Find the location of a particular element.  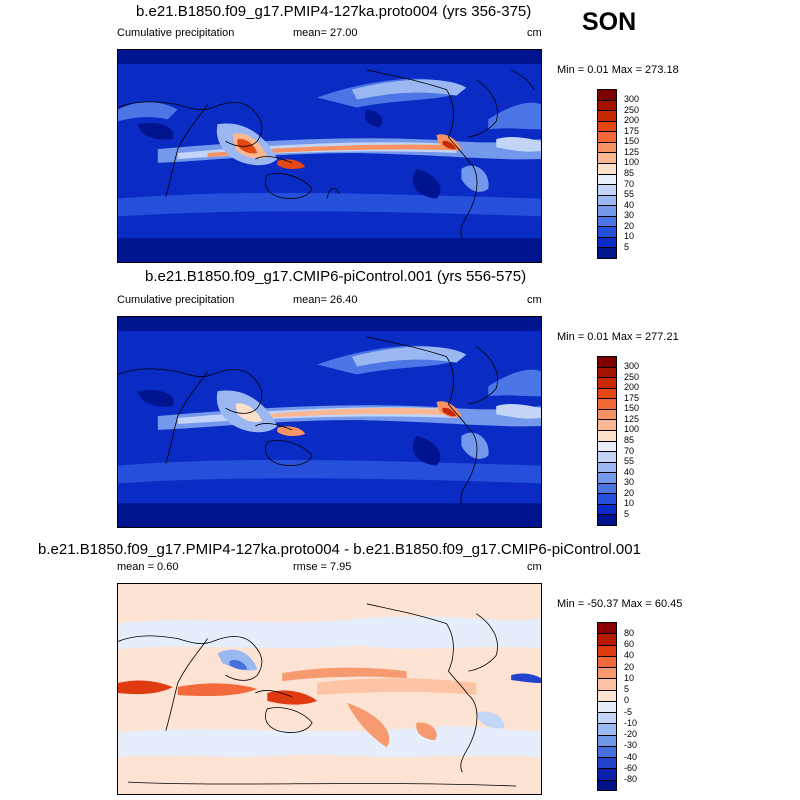

panel-2-minmax-label: Min = 0.01 Max = 277.21 is located at coordinates (618, 337).